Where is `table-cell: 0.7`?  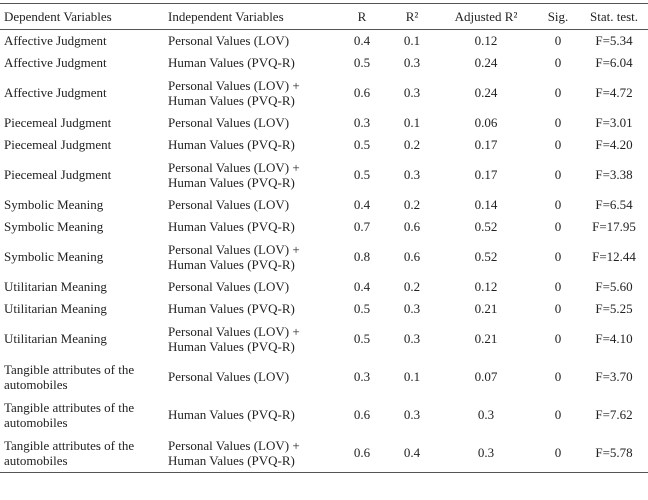
table-cell: 0.7 is located at coordinates (362, 227).